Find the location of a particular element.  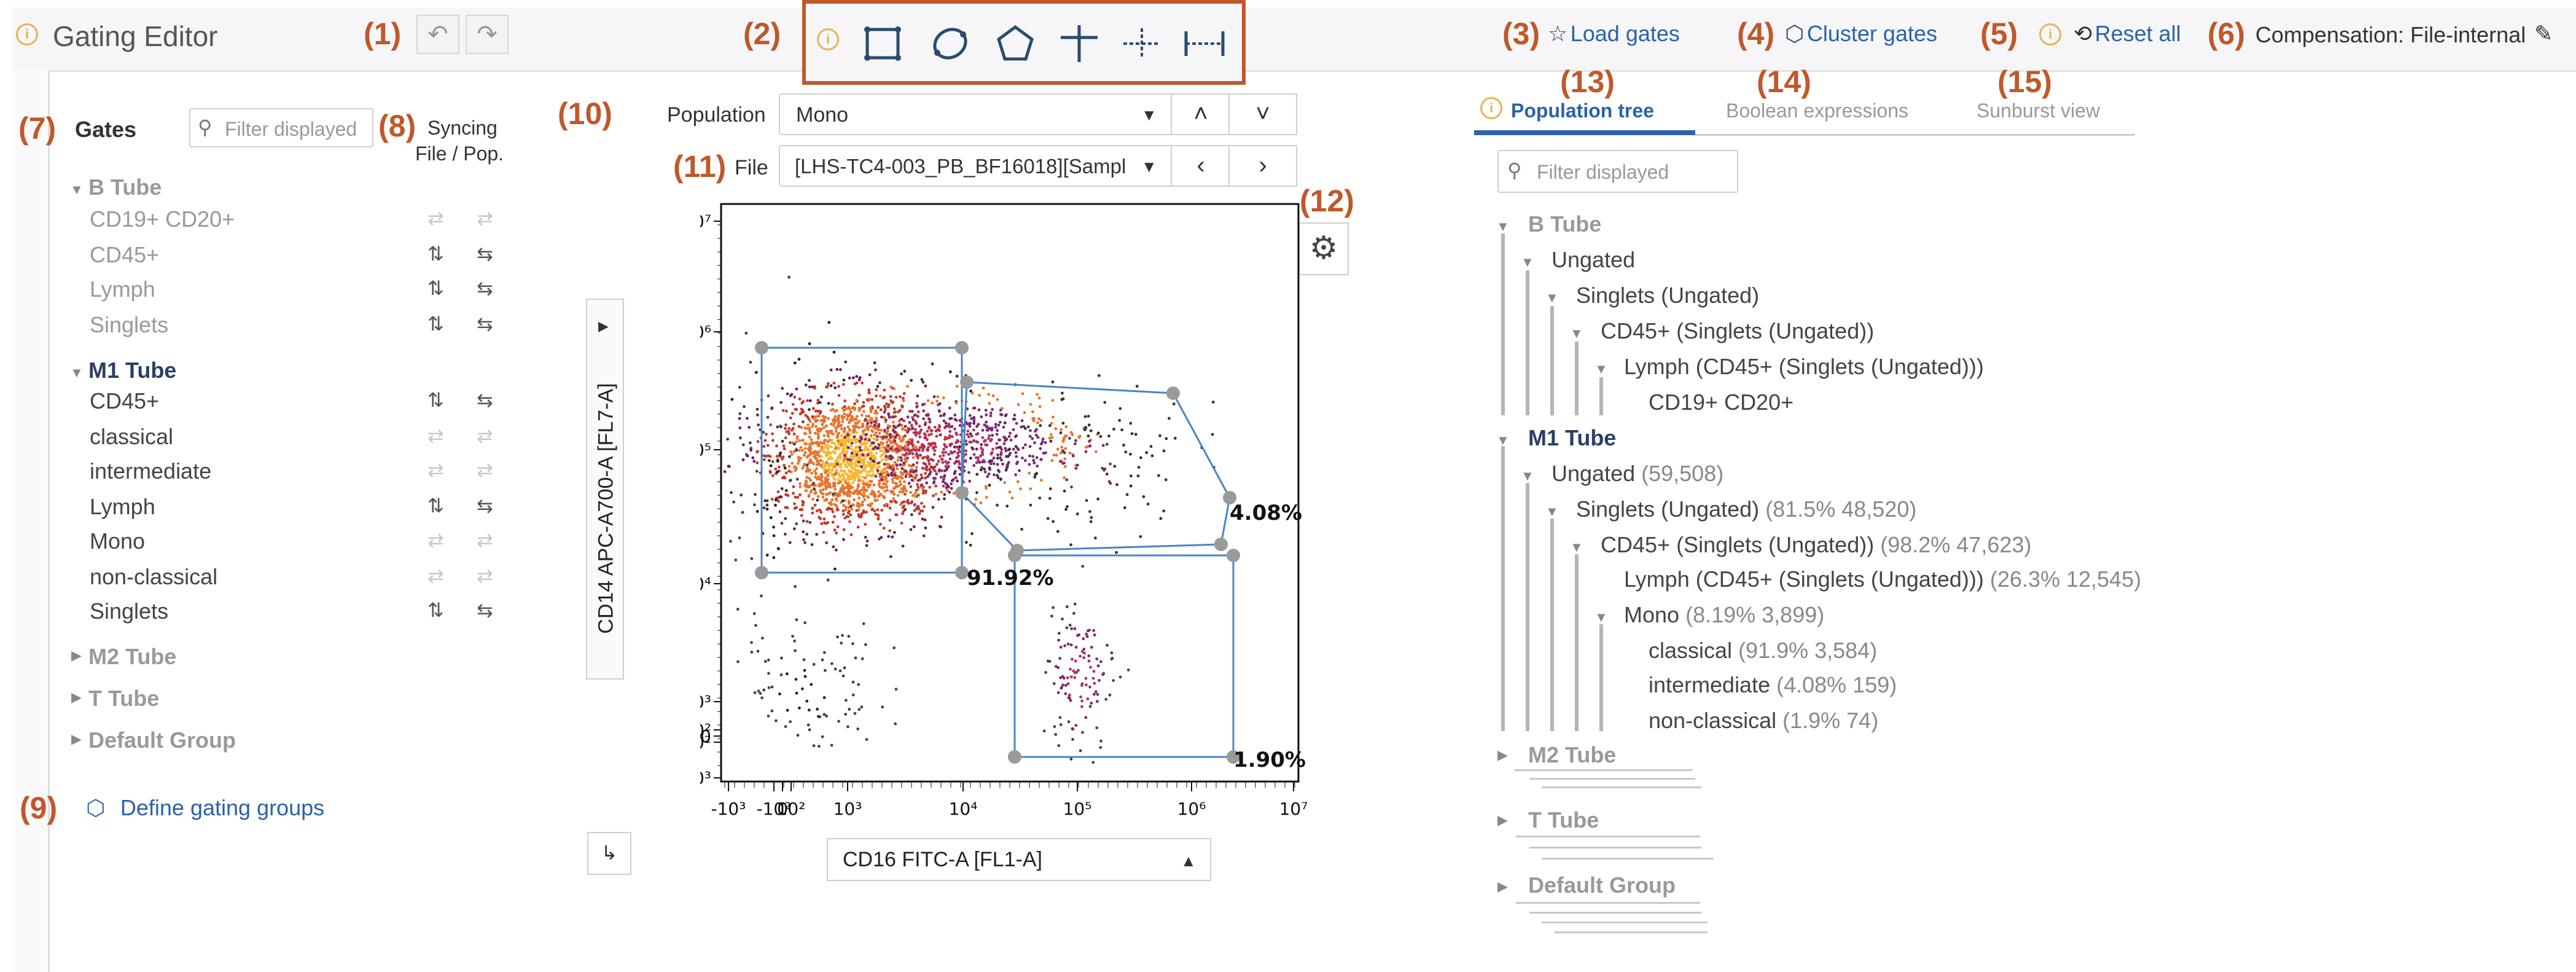

file-select: [LHS-TC4-003_PB_BF16018][Sample ▼ is located at coordinates (976, 166).